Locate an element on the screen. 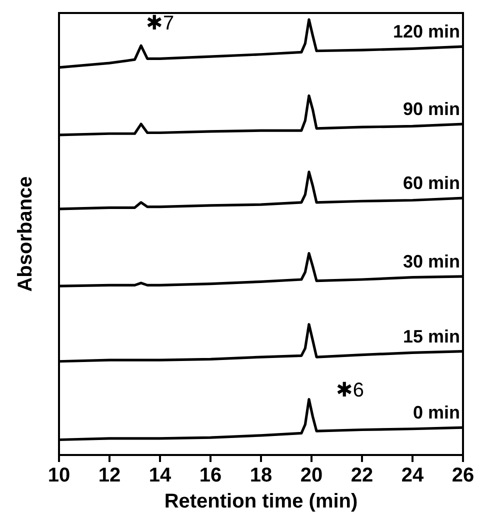 This screenshot has height=522, width=482. x-tick-label: 24 is located at coordinates (412, 475).